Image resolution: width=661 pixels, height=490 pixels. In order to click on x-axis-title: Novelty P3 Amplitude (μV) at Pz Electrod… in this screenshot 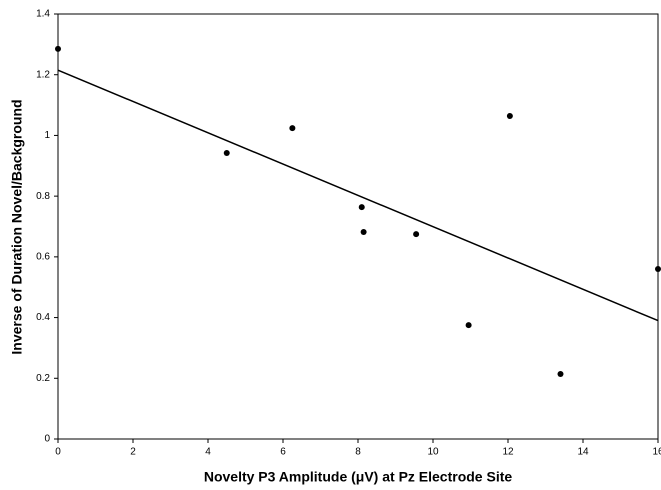, I will do `click(358, 477)`.